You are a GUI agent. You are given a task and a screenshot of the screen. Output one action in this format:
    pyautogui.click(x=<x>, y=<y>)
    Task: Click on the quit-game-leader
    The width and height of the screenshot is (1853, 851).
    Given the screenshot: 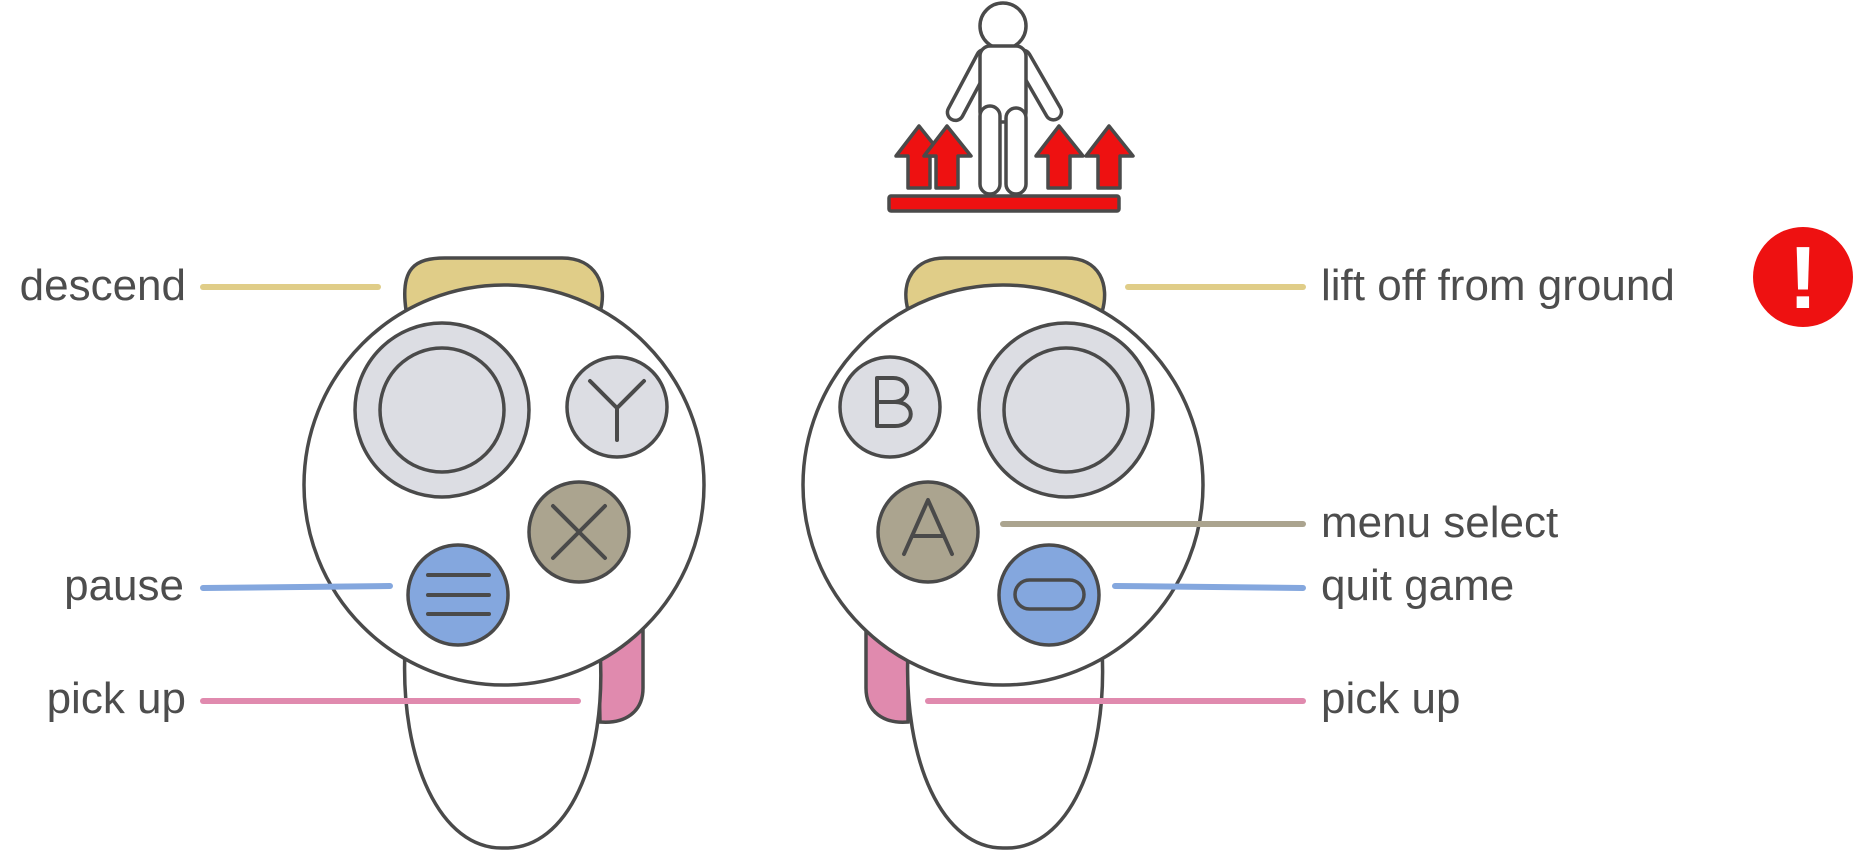 What is the action you would take?
    pyautogui.click(x=1209, y=587)
    